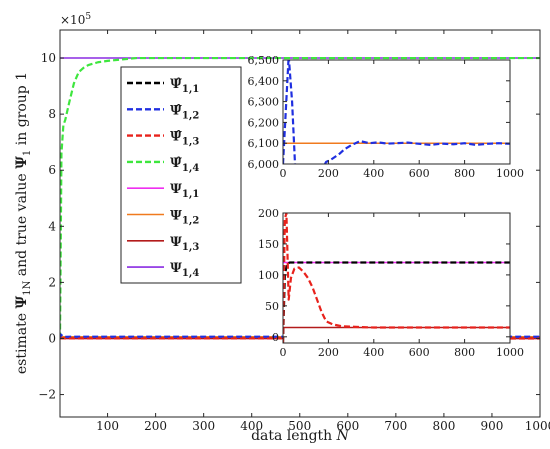 The height and width of the screenshot is (449, 550). What do you see at coordinates (22, 342) in the screenshot?
I see `y-axis-label-prefix: estimate` at bounding box center [22, 342].